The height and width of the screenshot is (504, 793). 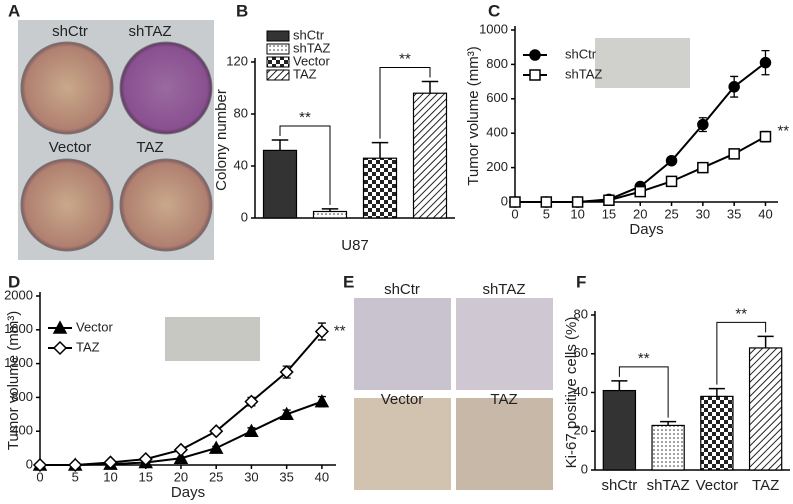 What do you see at coordinates (18, 362) in the screenshot?
I see `y-tick-label: 1200` at bounding box center [18, 362].